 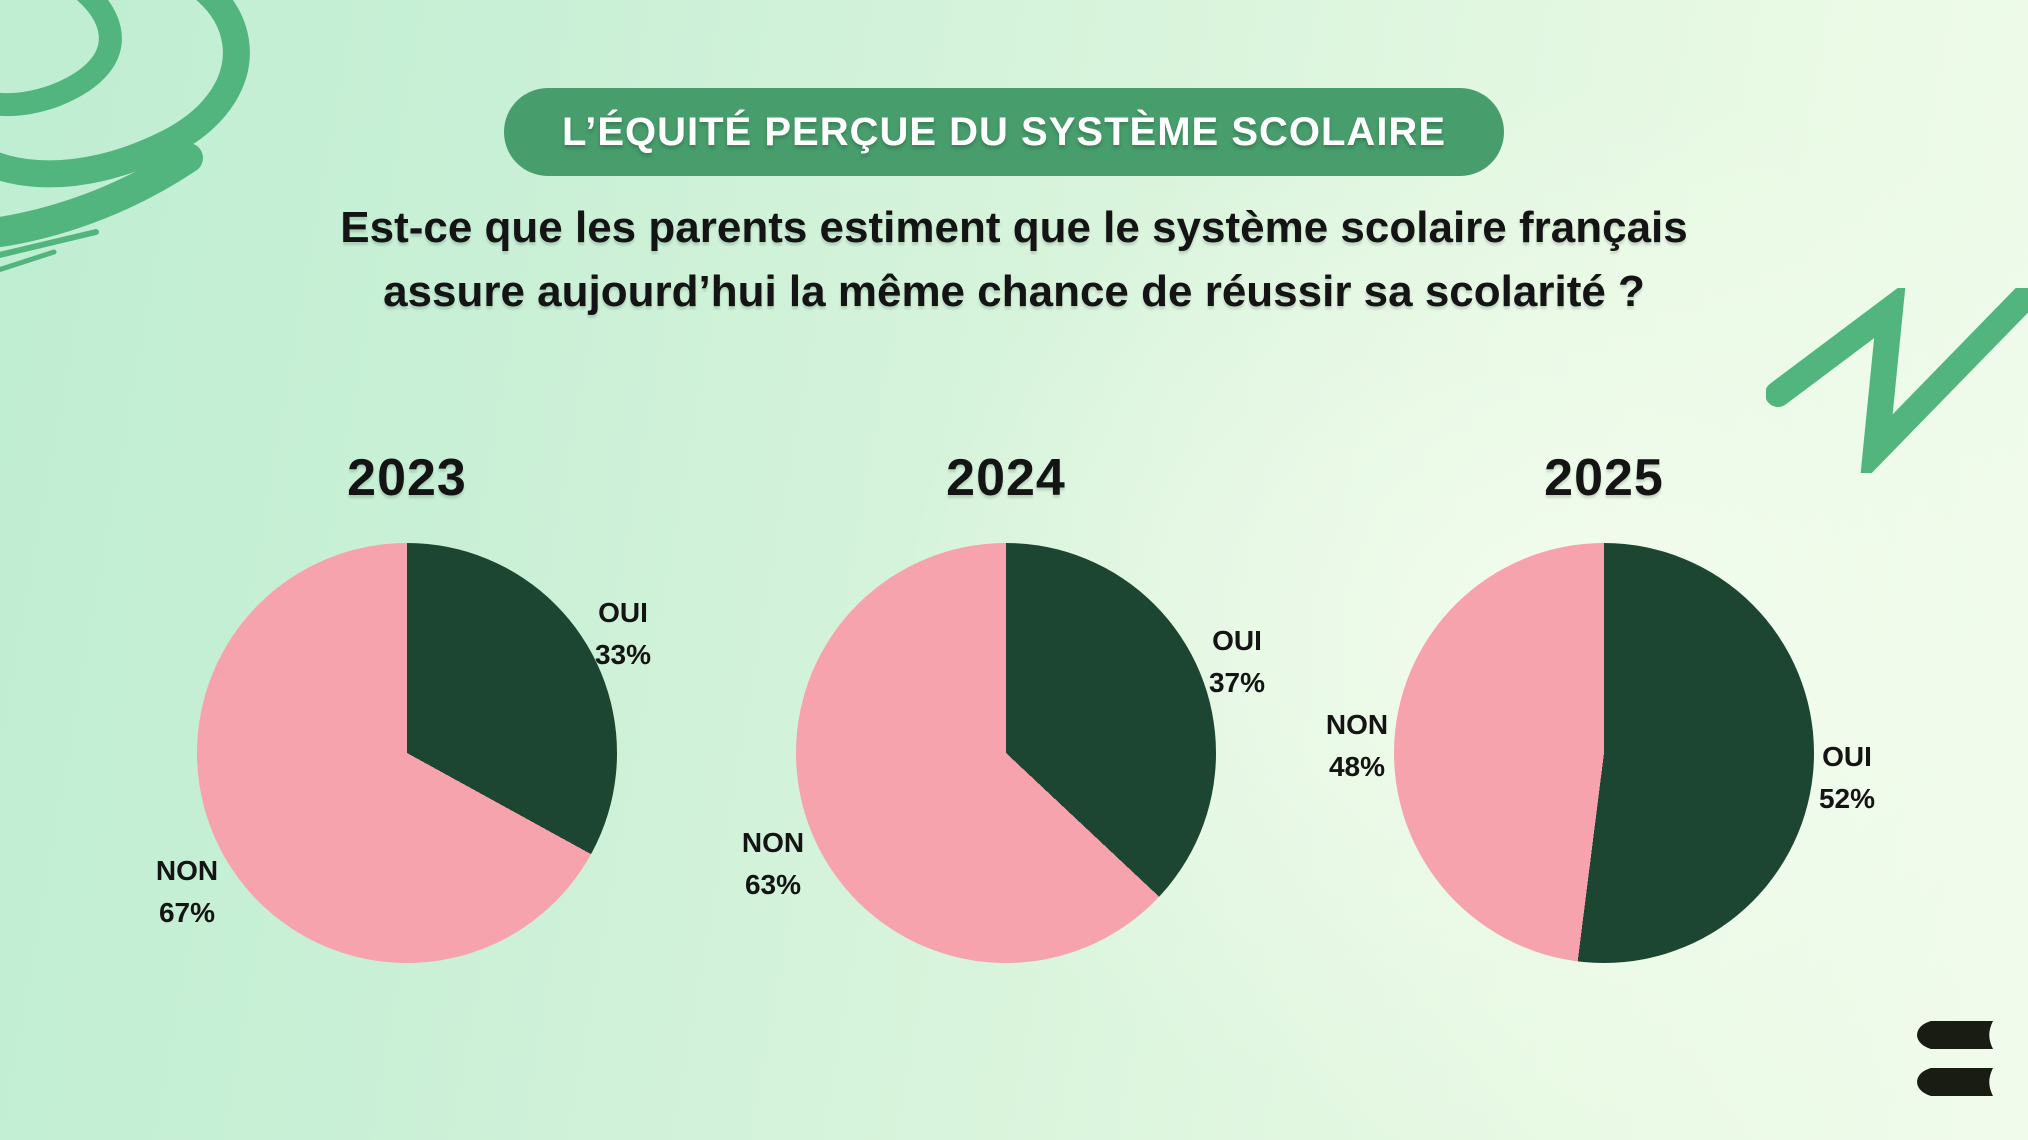 What do you see at coordinates (1847, 777) in the screenshot?
I see `slice-label-2025-oui: OUI 52%` at bounding box center [1847, 777].